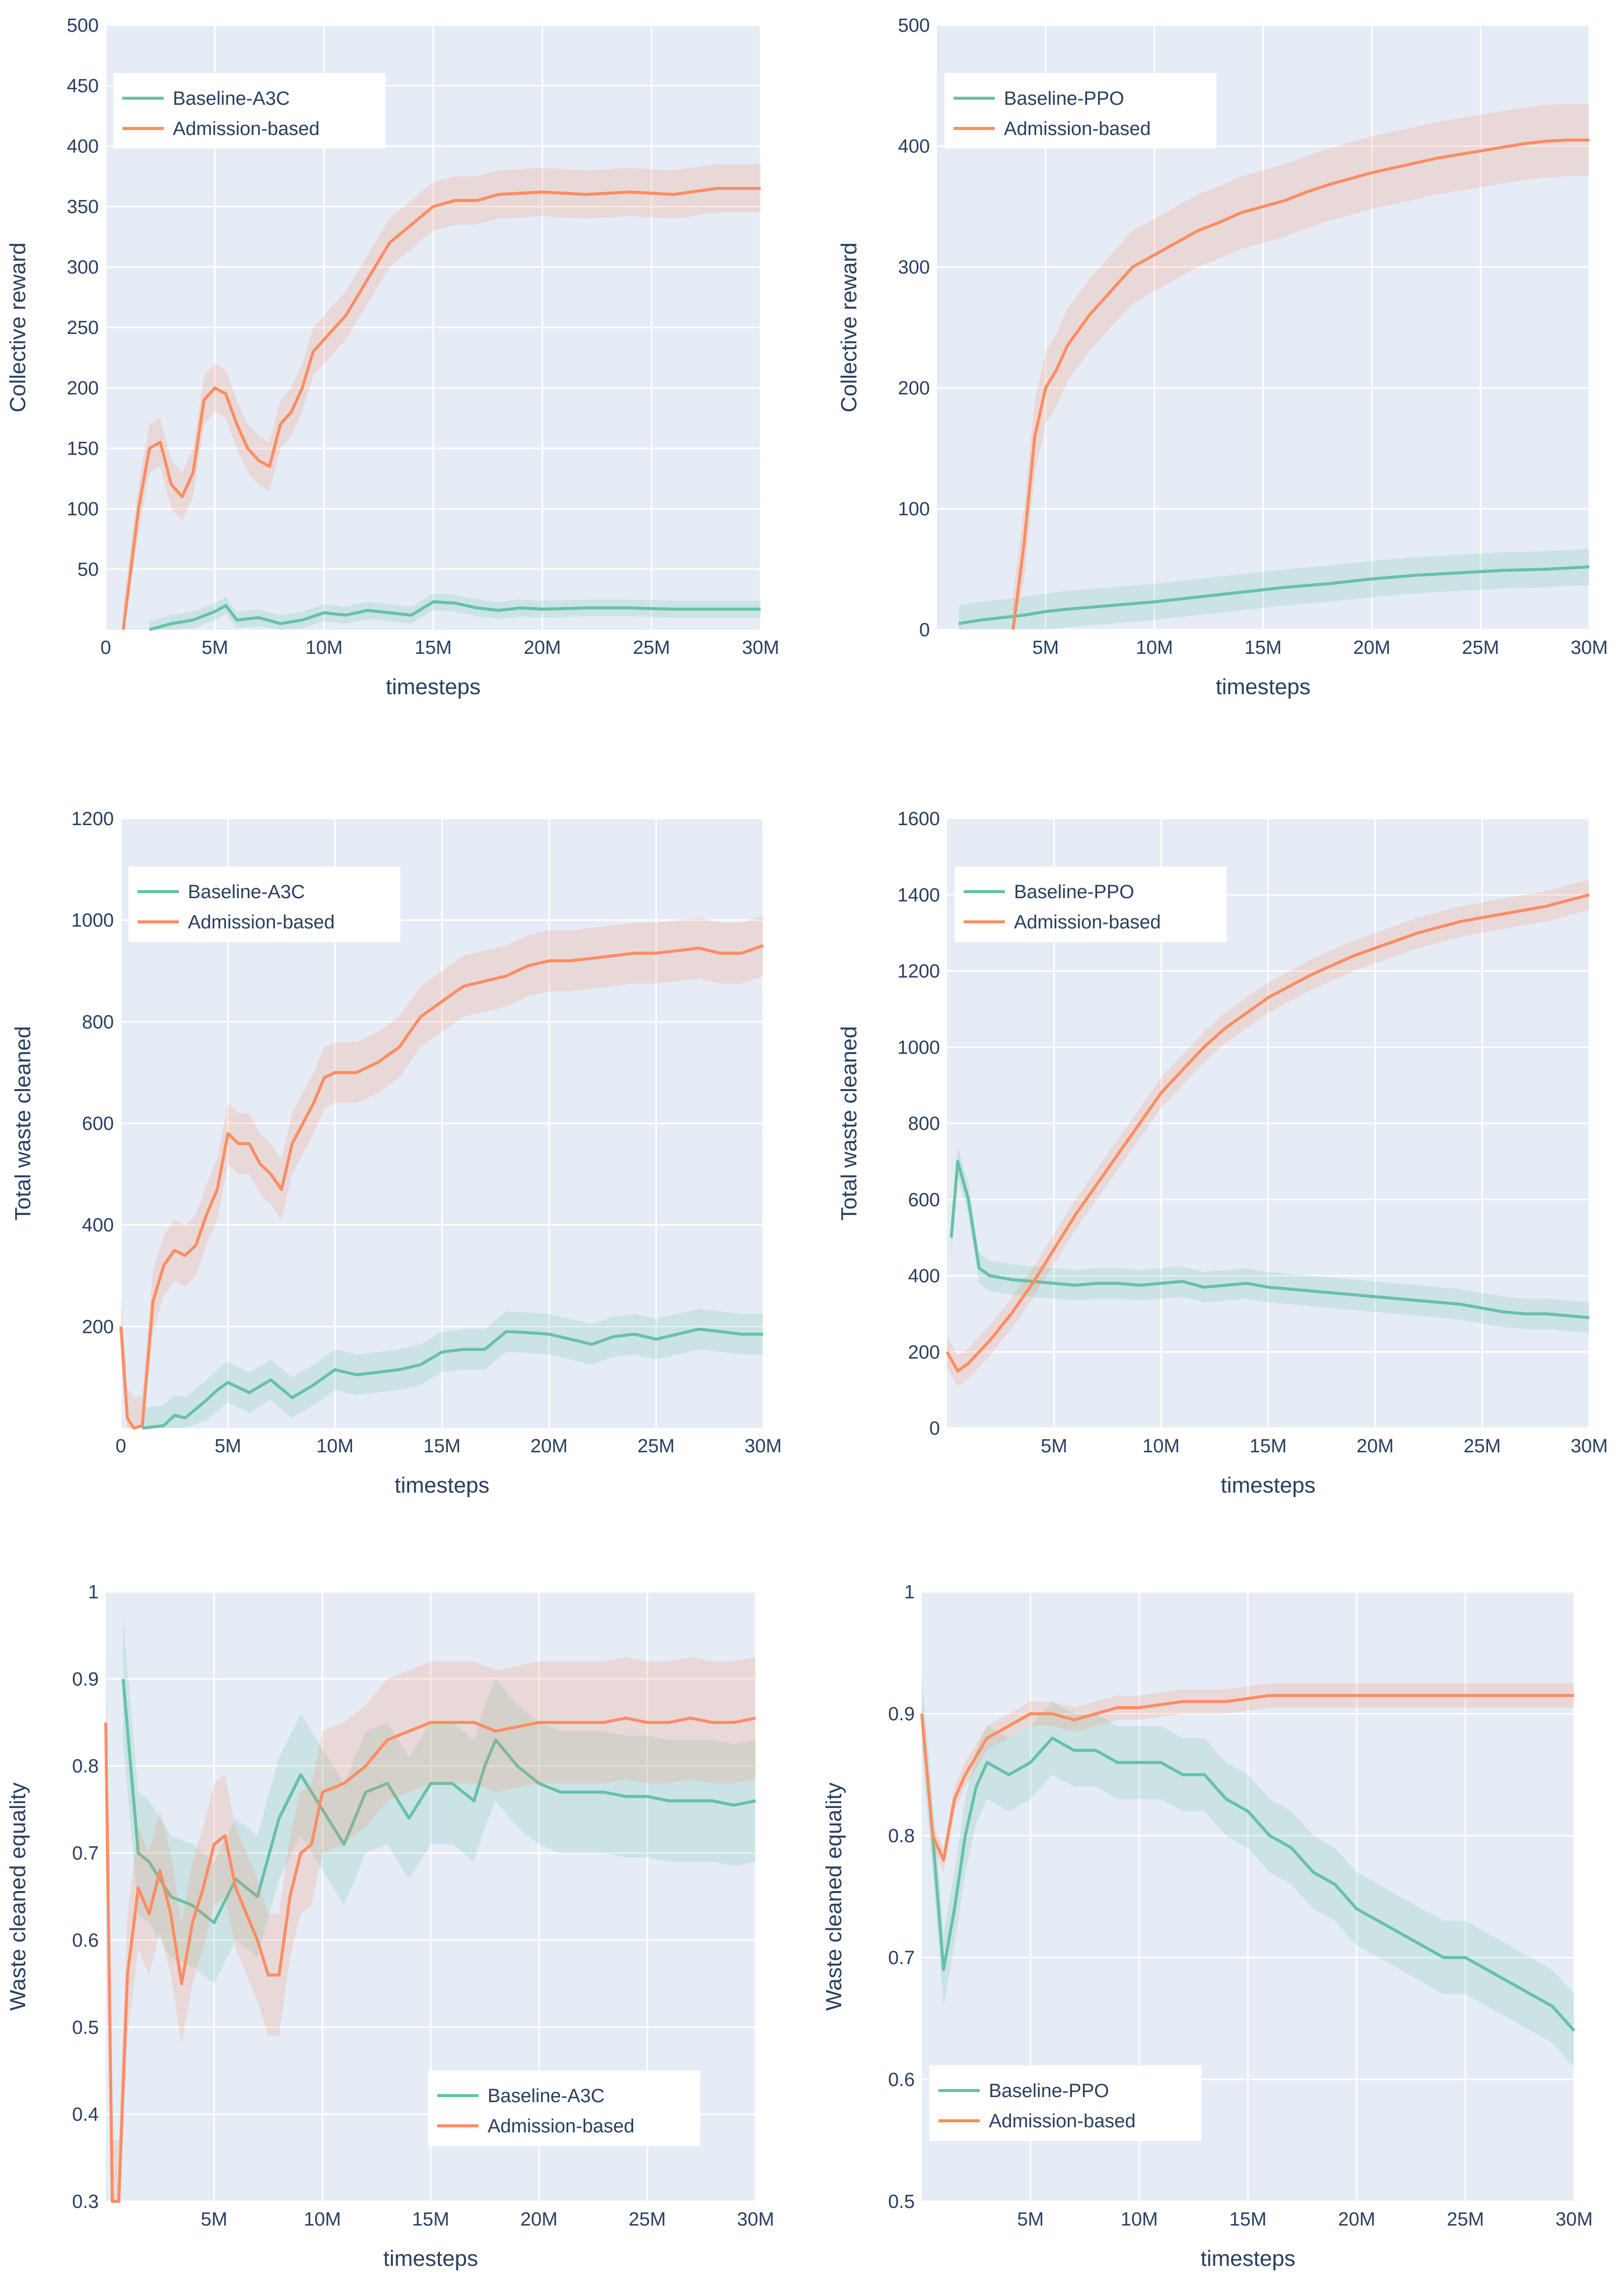 The image size is (1624, 2286). Describe the element at coordinates (918, 819) in the screenshot. I see `y-tick-label: 1600` at that location.